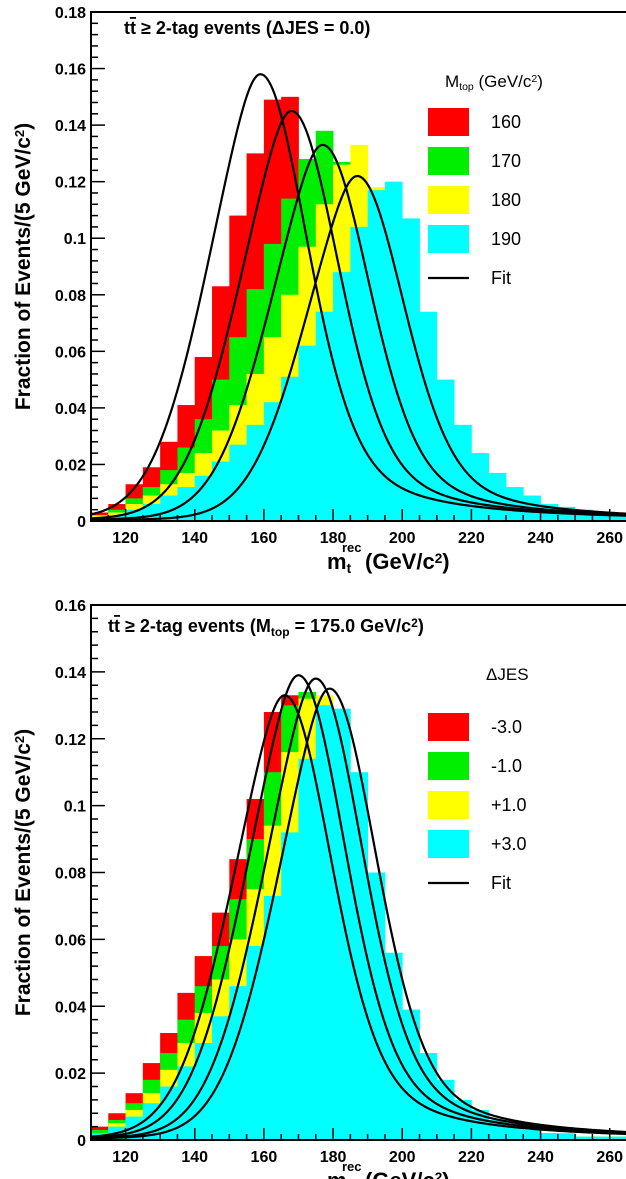 Image resolution: width=626 pixels, height=1179 pixels. What do you see at coordinates (509, 844) in the screenshot?
I see `legend-label: +3.0` at bounding box center [509, 844].